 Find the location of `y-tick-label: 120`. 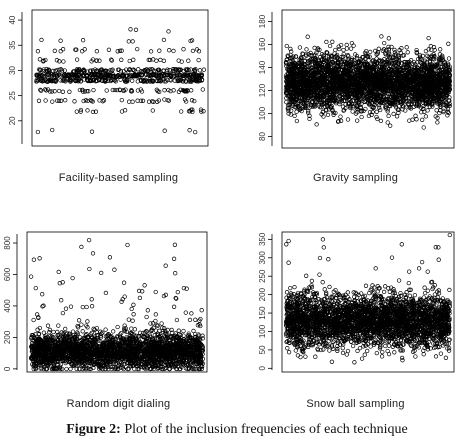

y-tick-label: 120 is located at coordinates (262, 90).